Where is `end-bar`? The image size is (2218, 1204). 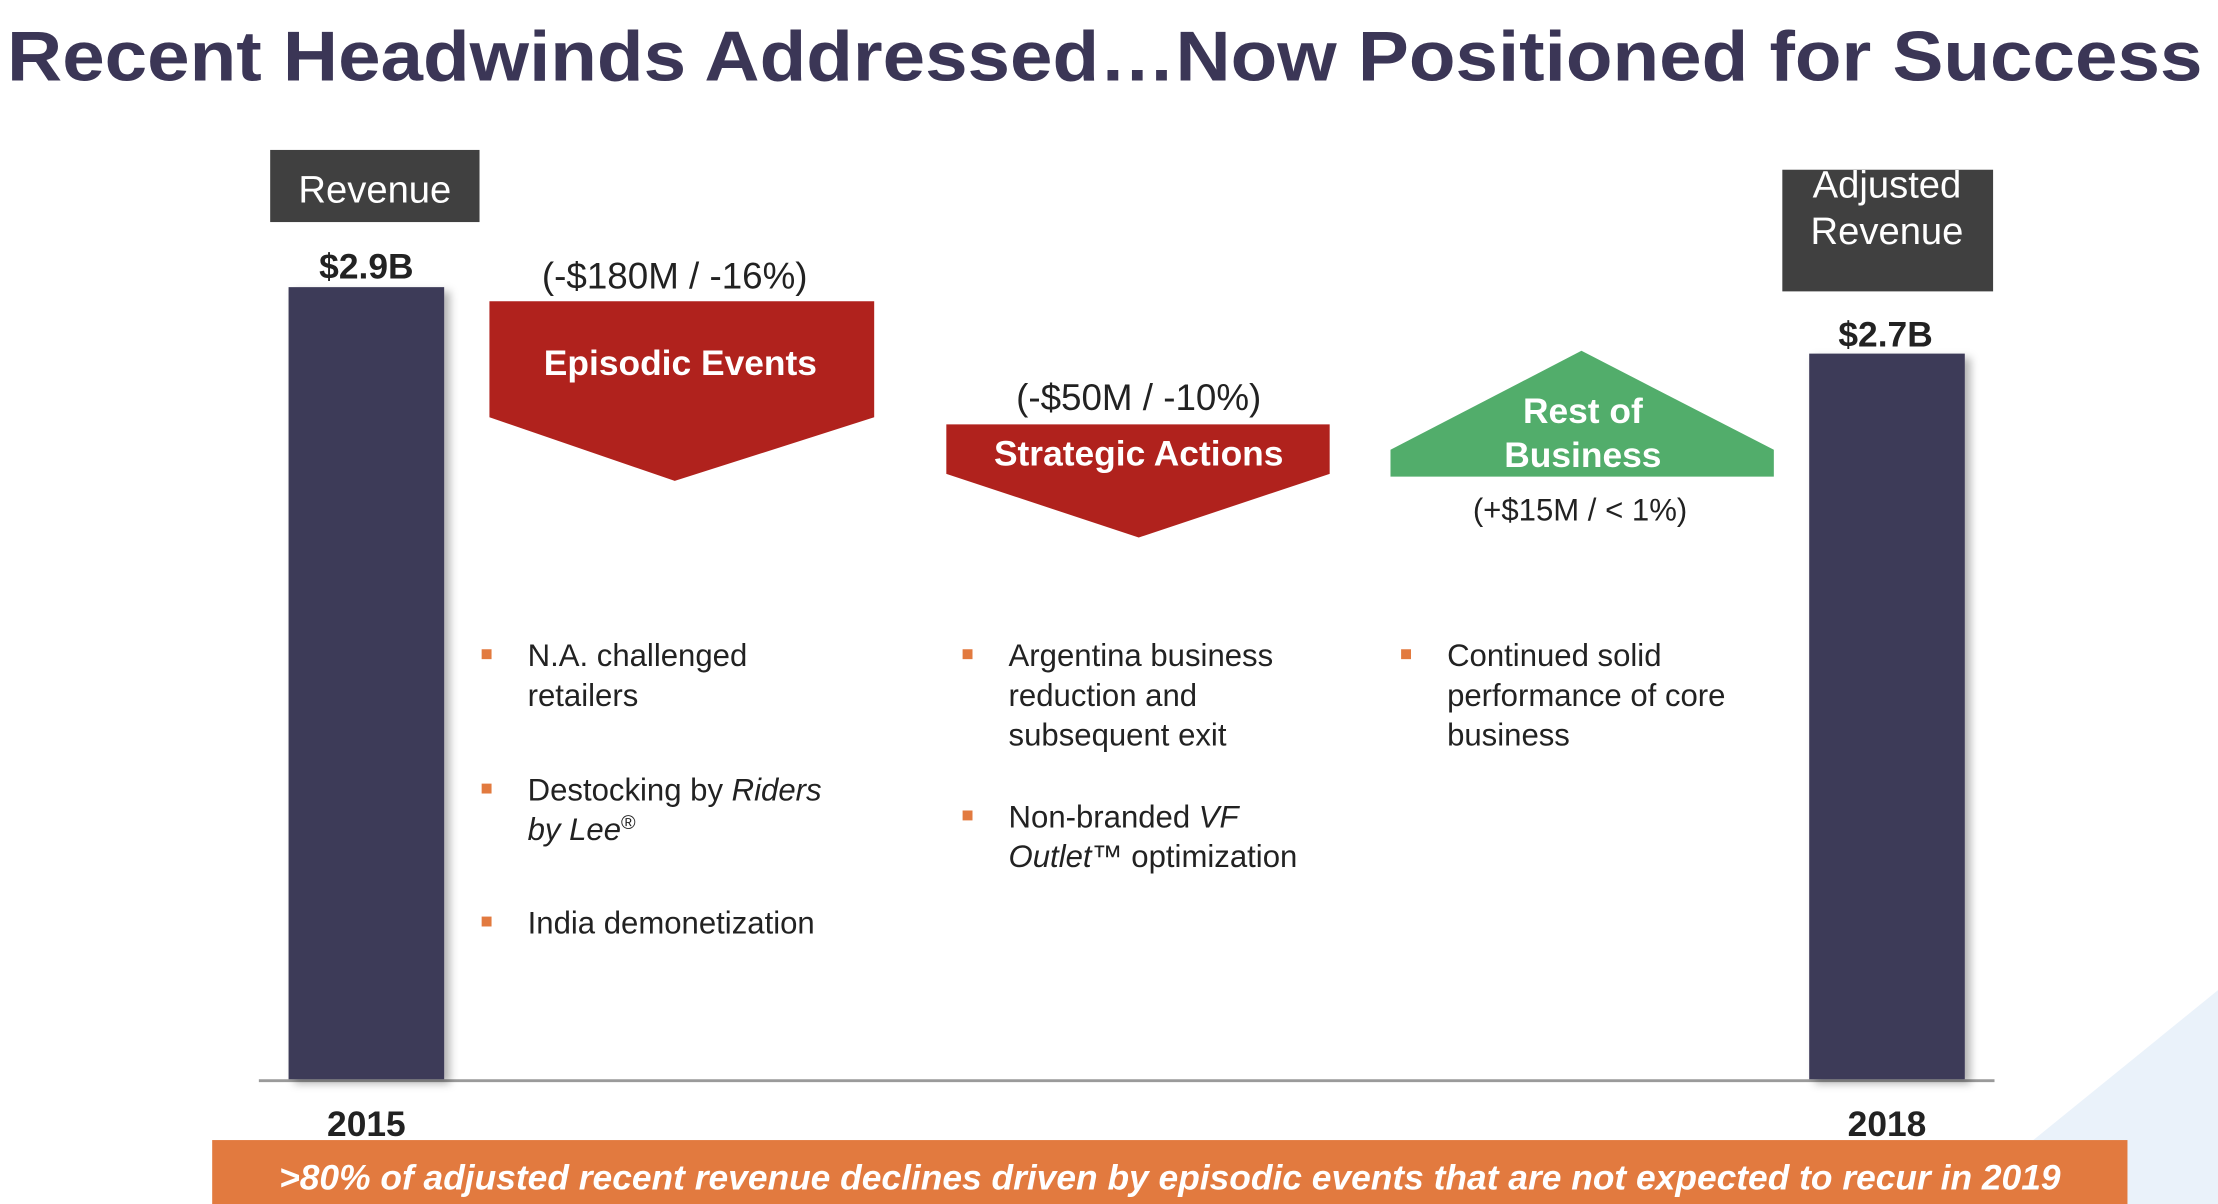 end-bar is located at coordinates (1887, 716).